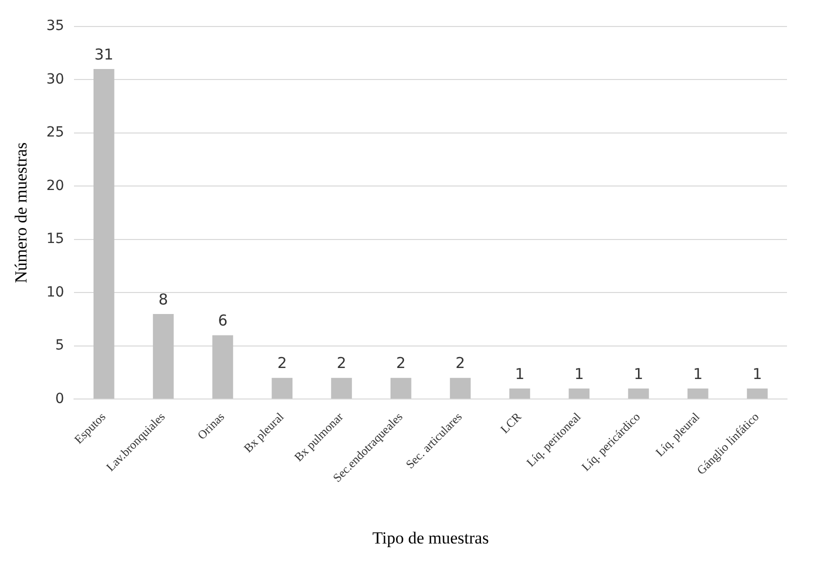  Describe the element at coordinates (55, 26) in the screenshot. I see `y-tick-label: 35` at that location.